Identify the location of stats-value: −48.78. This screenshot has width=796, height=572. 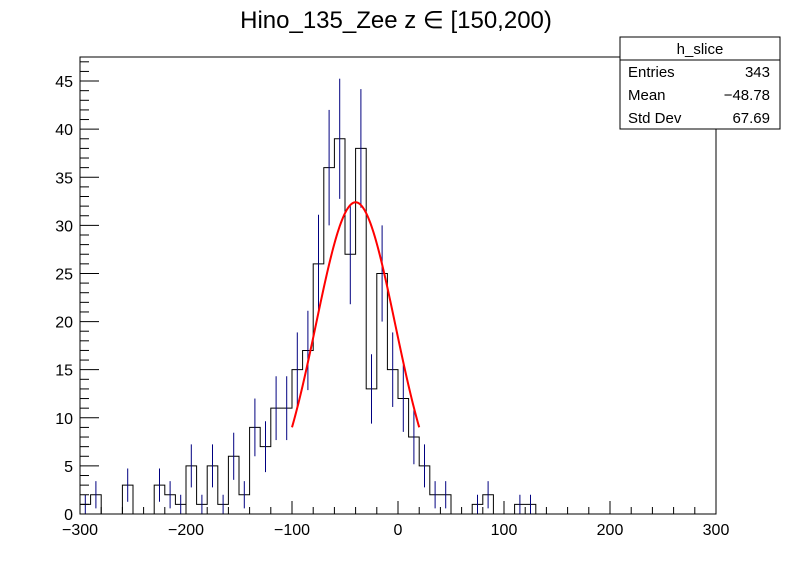
(747, 95).